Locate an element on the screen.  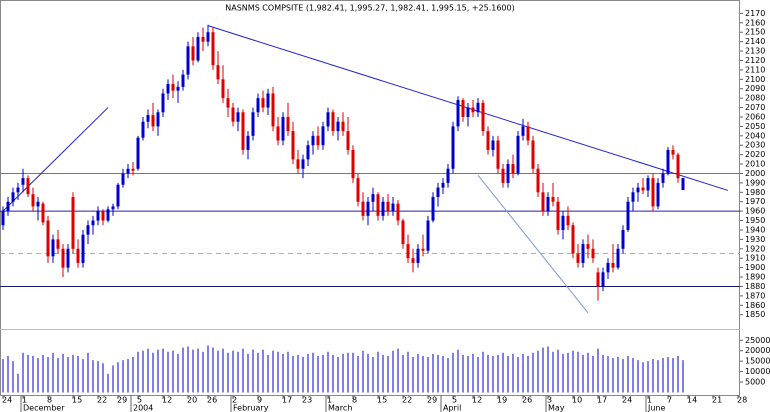
x-tick-label: 20 is located at coordinates (192, 400).